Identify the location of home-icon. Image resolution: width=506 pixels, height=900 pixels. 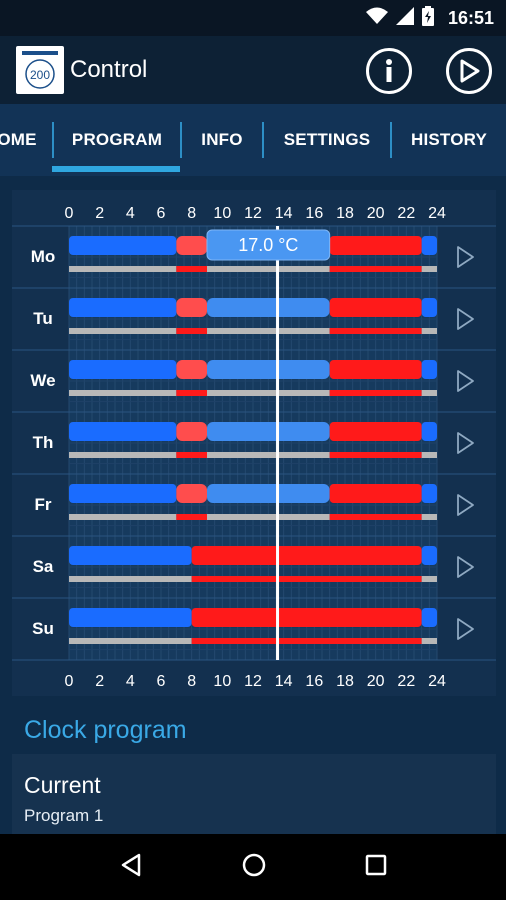
(254, 864).